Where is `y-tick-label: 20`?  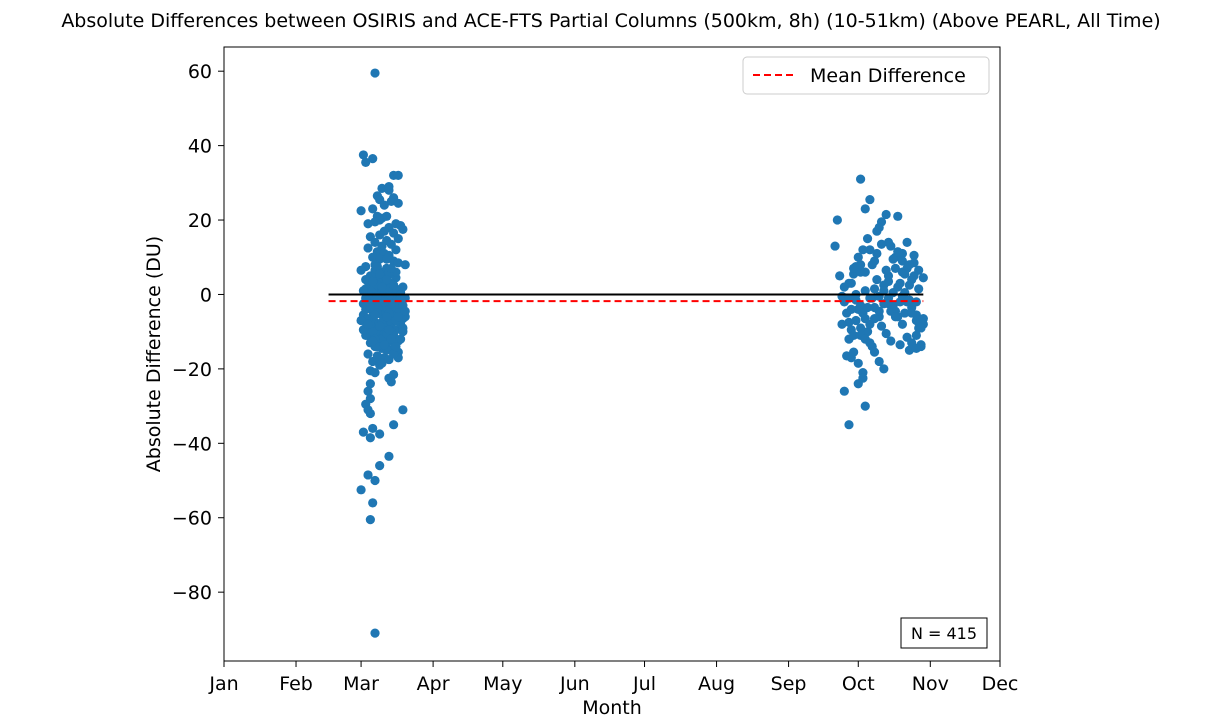 y-tick-label: 20 is located at coordinates (200, 221).